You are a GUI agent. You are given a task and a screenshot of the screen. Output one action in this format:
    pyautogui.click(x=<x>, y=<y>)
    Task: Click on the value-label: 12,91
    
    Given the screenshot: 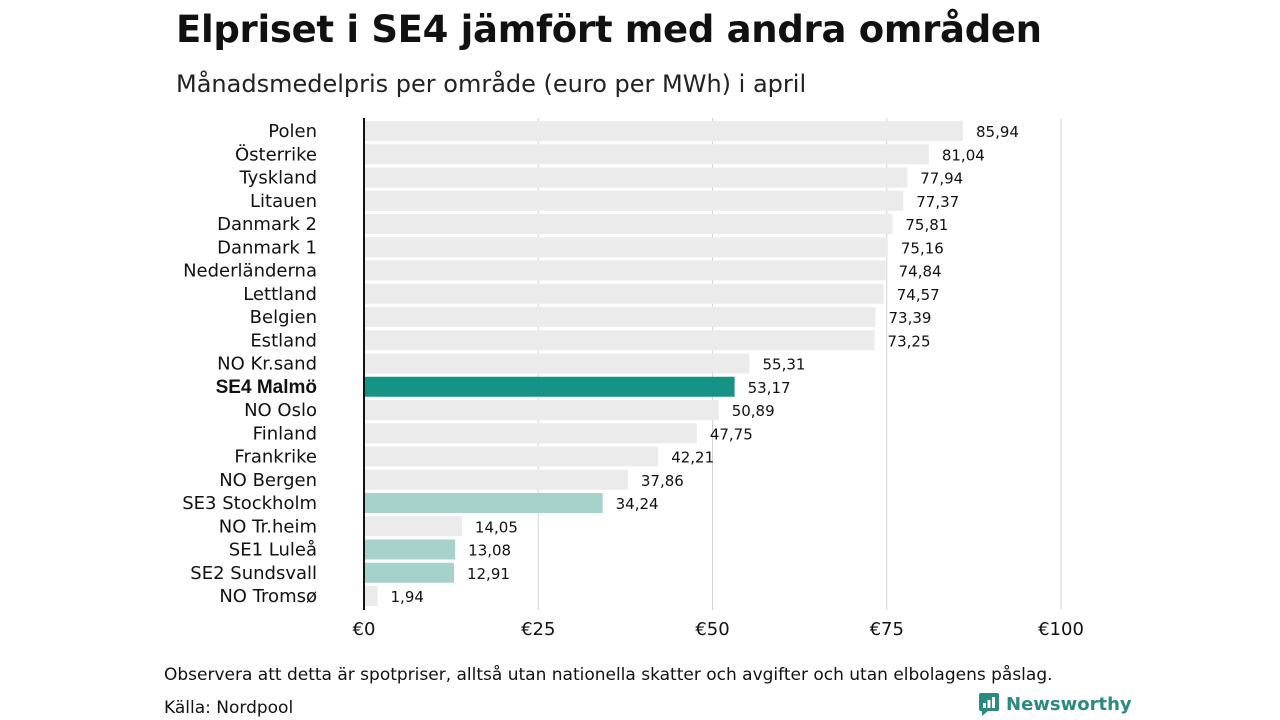 What is the action you would take?
    pyautogui.click(x=488, y=574)
    